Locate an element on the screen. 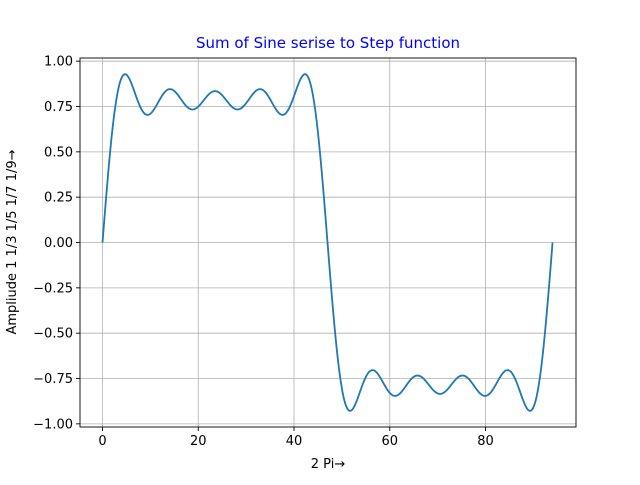  x-tick-label: 0 is located at coordinates (102, 441).